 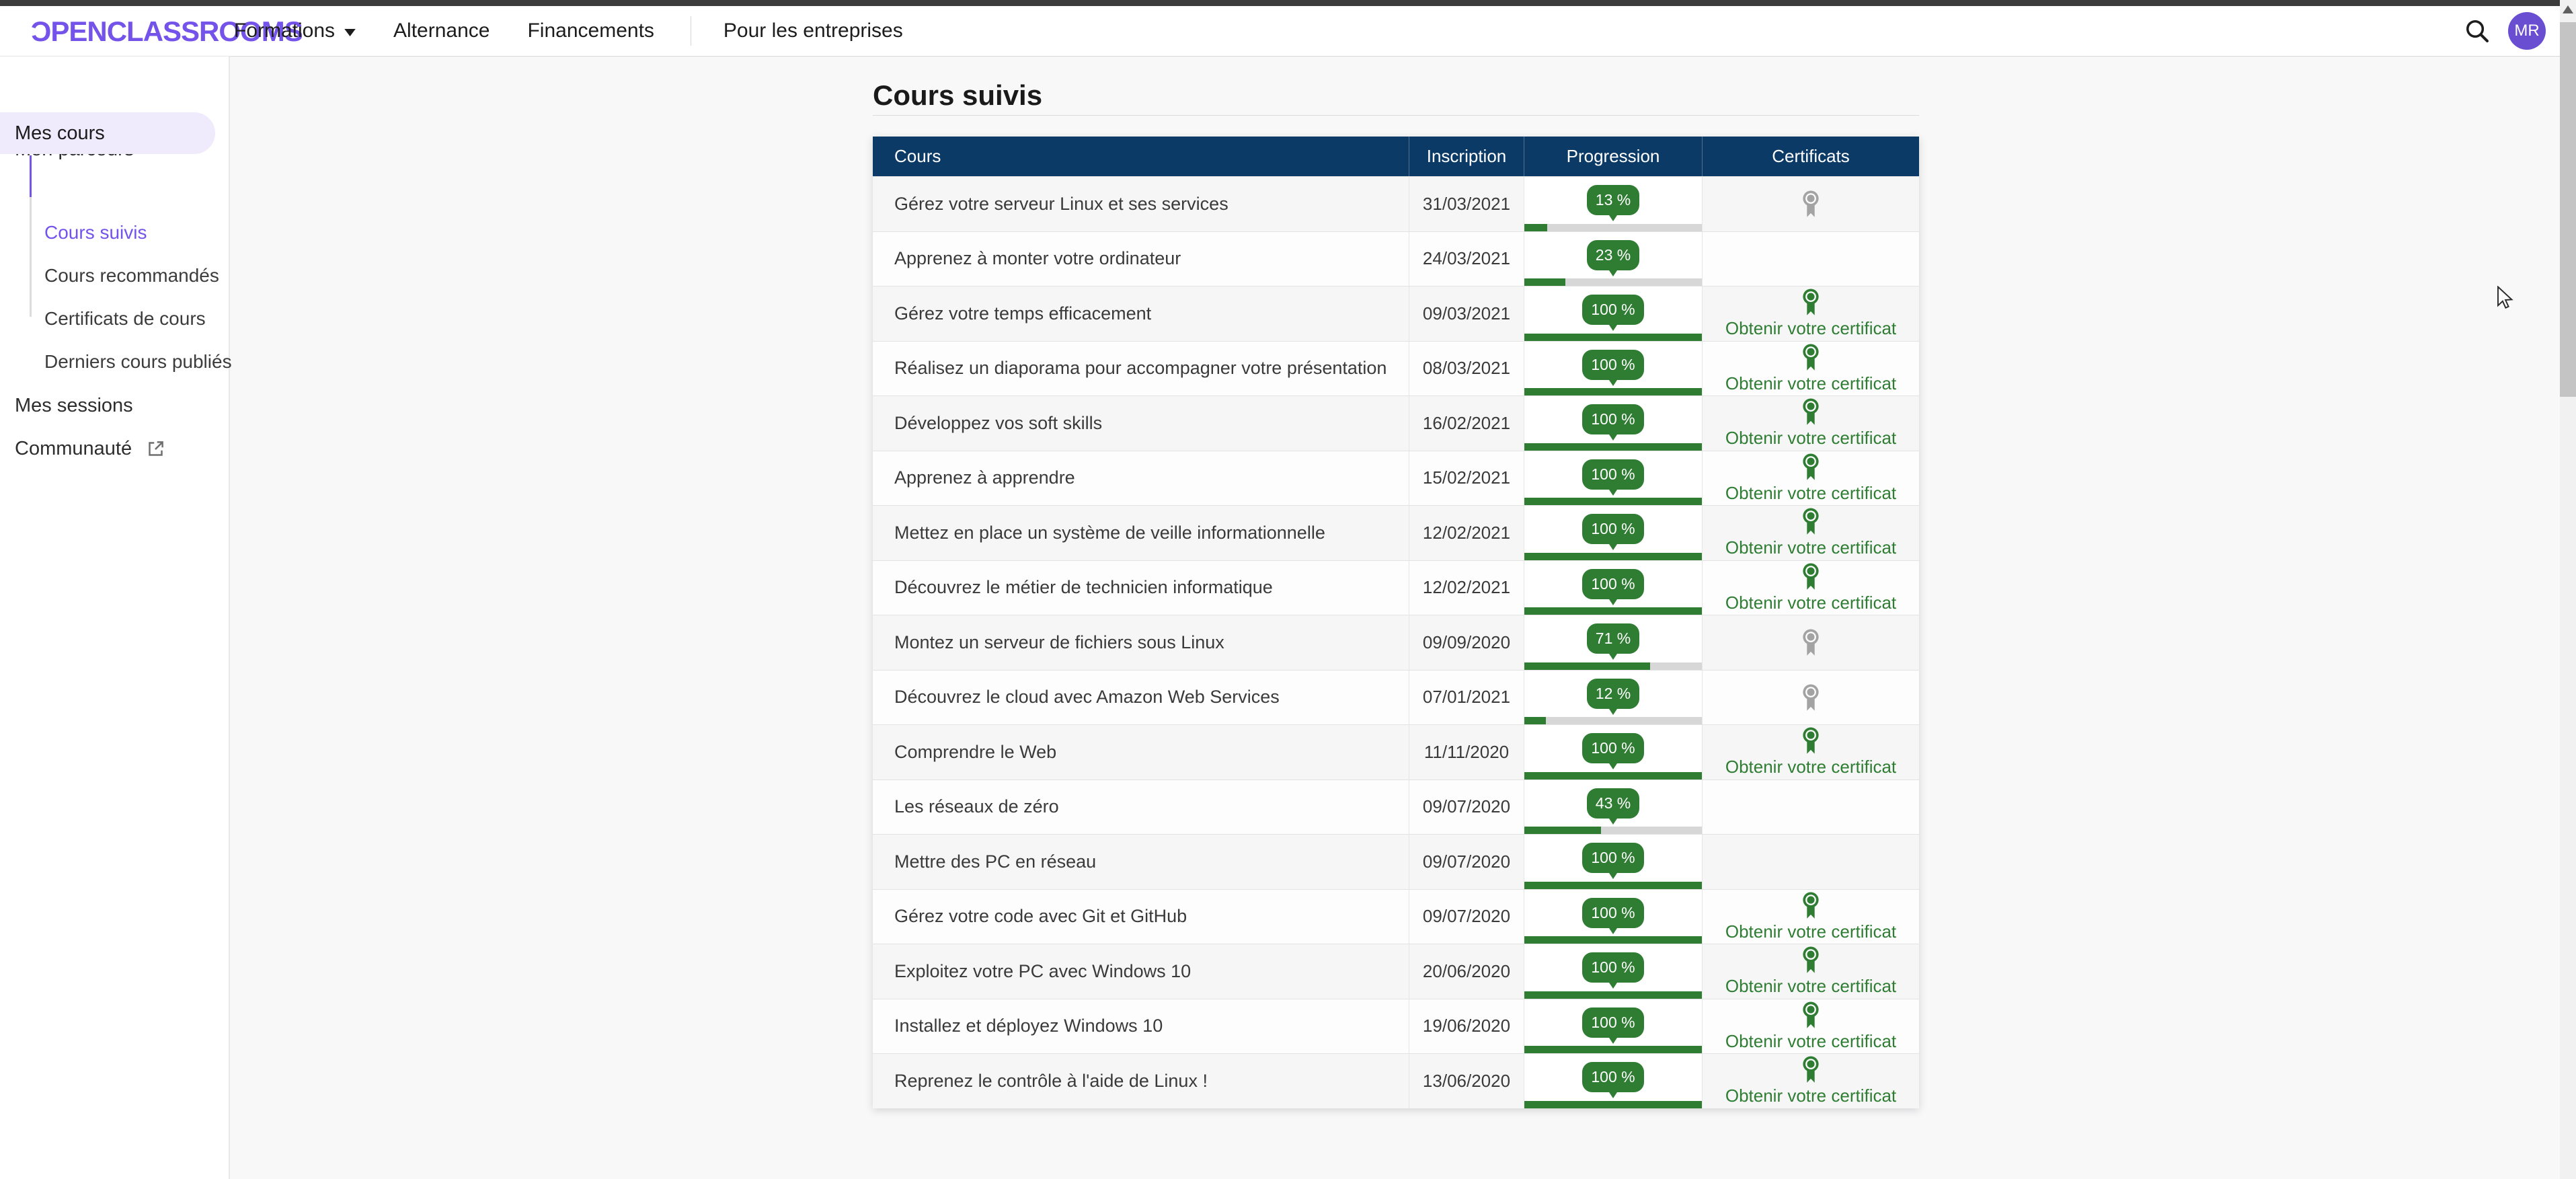 I want to click on search-button, so click(x=2478, y=30).